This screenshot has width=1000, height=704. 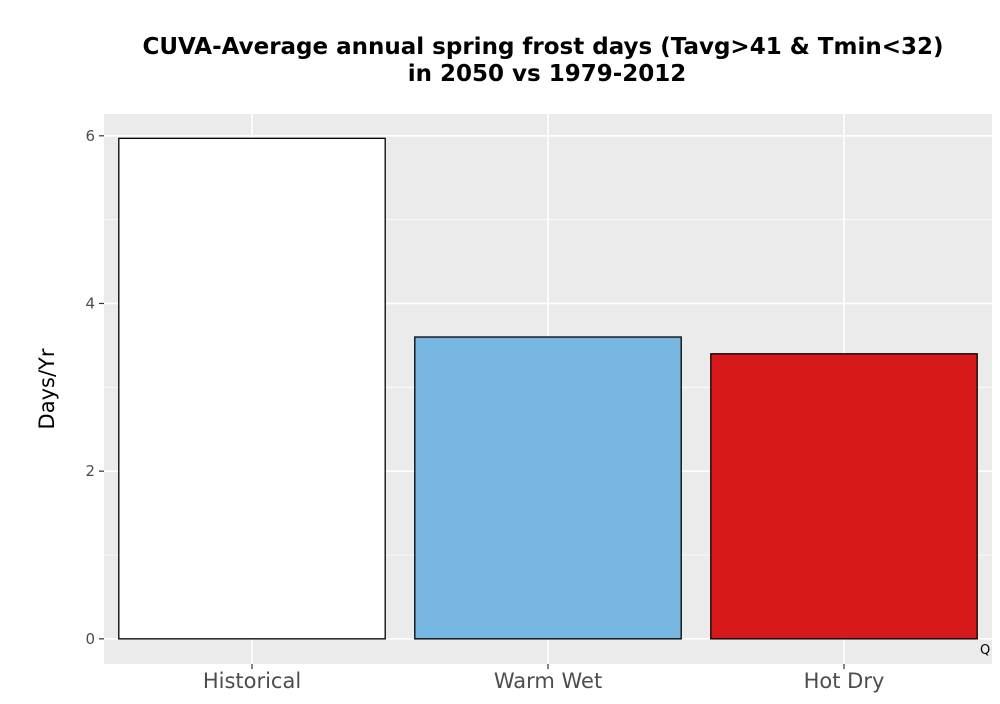 I want to click on x-axis: Historical Warm Wet Hot Dry, so click(x=544, y=678).